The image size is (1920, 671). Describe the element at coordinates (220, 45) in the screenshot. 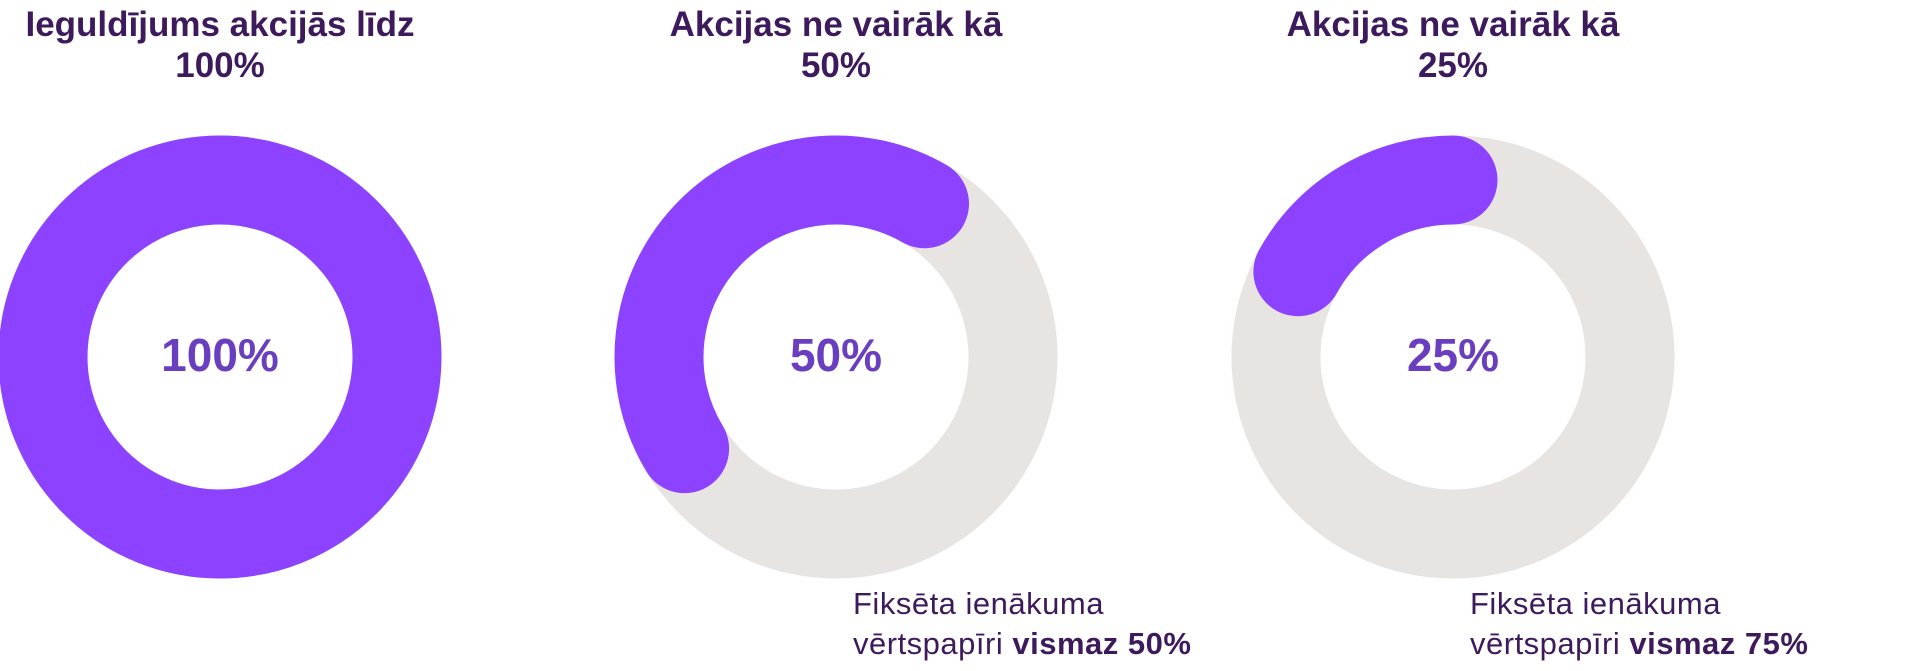

I see `chart-title: Ieguldījums akcijās līdz 100%` at that location.